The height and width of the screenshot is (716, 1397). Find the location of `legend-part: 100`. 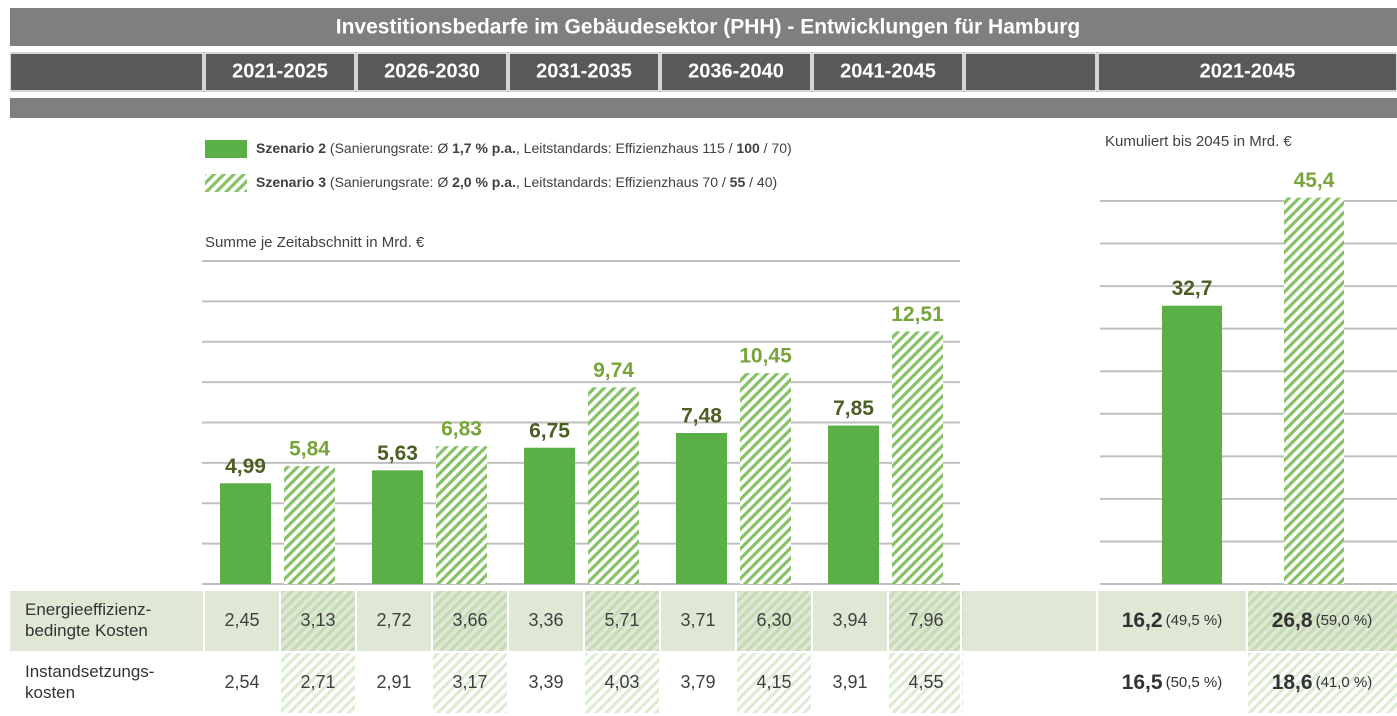

legend-part: 100 is located at coordinates (748, 148).